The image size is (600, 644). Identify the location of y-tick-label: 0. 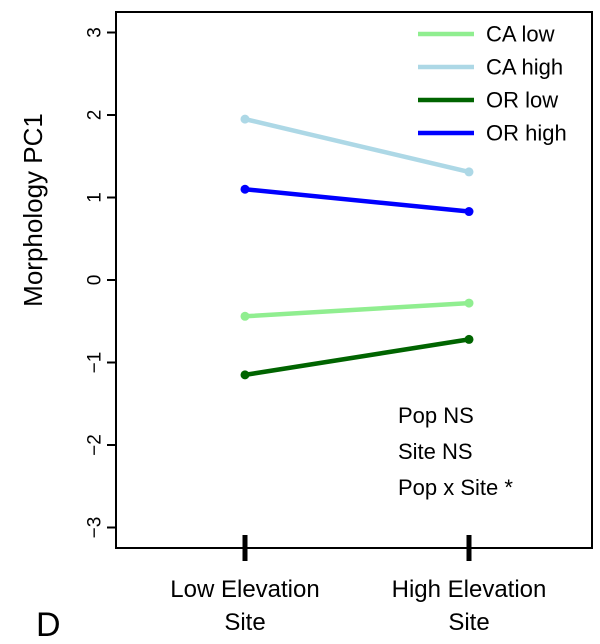
(95, 280).